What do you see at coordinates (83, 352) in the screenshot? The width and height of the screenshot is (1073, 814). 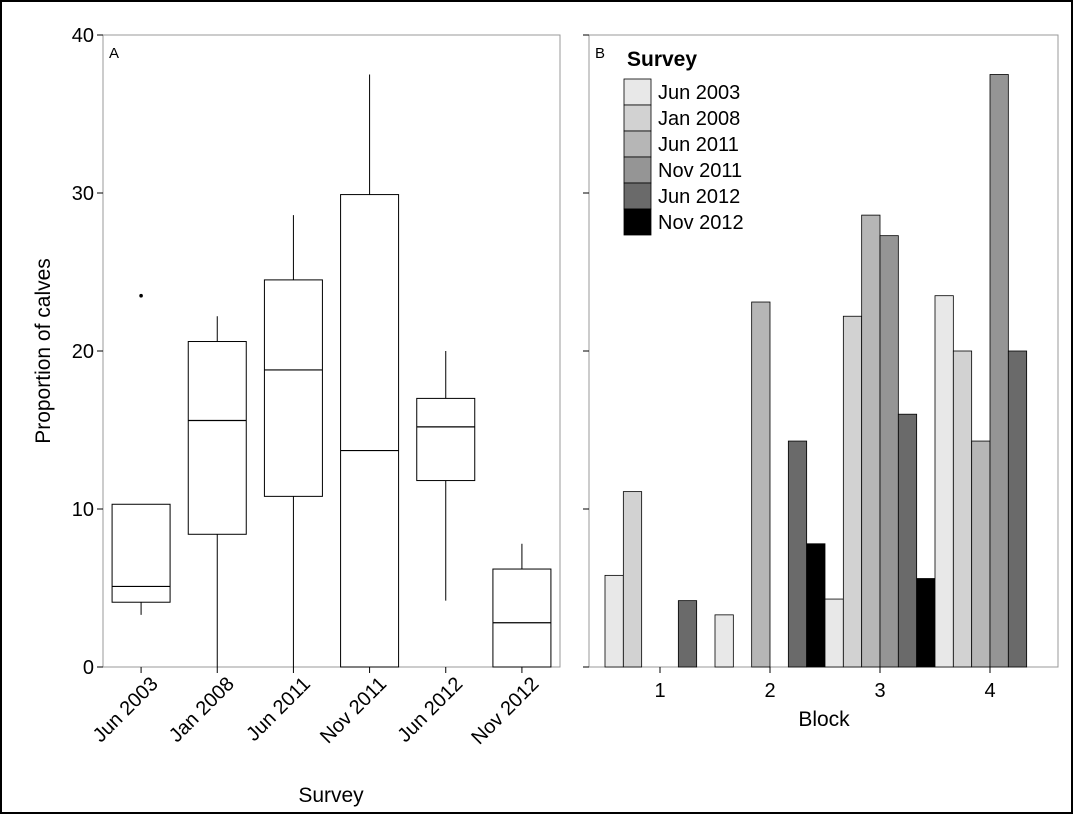 I see `y-tick-label: 20` at bounding box center [83, 352].